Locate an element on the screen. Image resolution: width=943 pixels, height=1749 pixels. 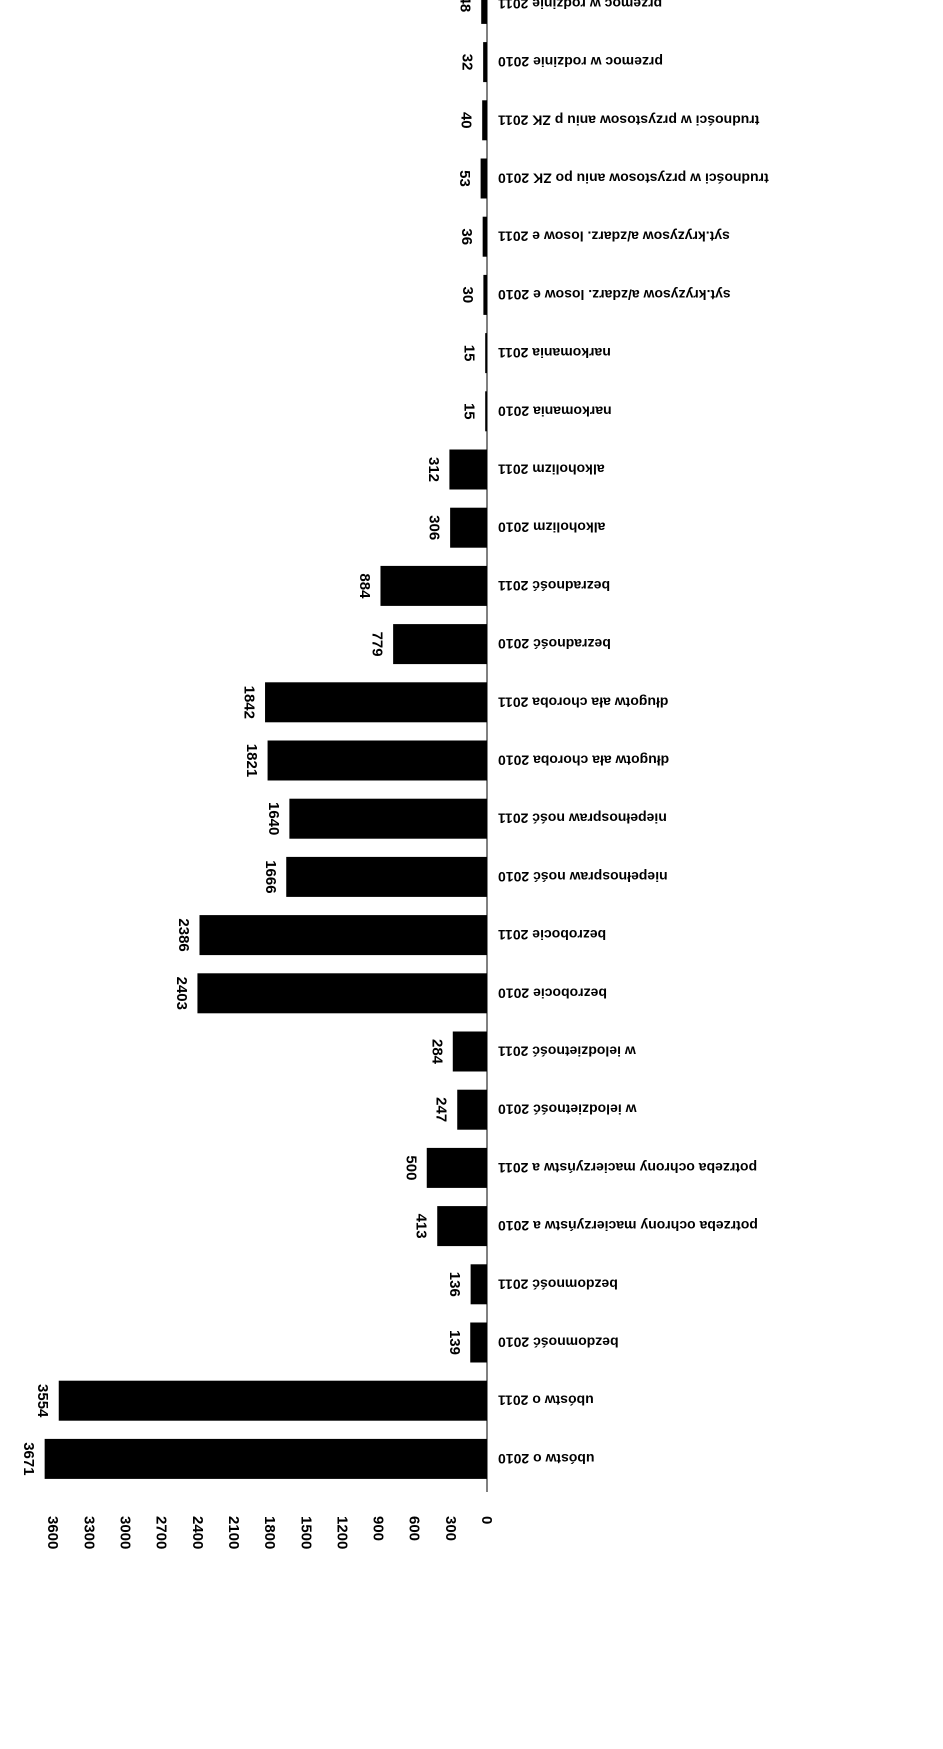
category-label: potrzeba ochrony macierzyństw a 2010 is located at coordinates (628, 1226).